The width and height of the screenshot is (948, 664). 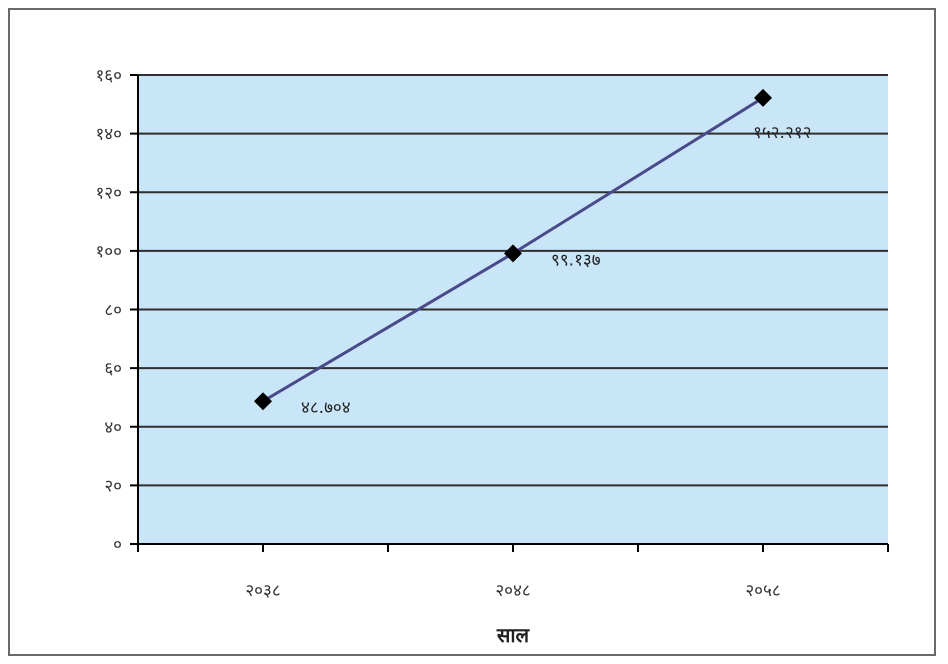 I want to click on y-tick-labels: ० २० ४० ६० ८० १०० १२० १४० १६०, so click(x=108, y=310).